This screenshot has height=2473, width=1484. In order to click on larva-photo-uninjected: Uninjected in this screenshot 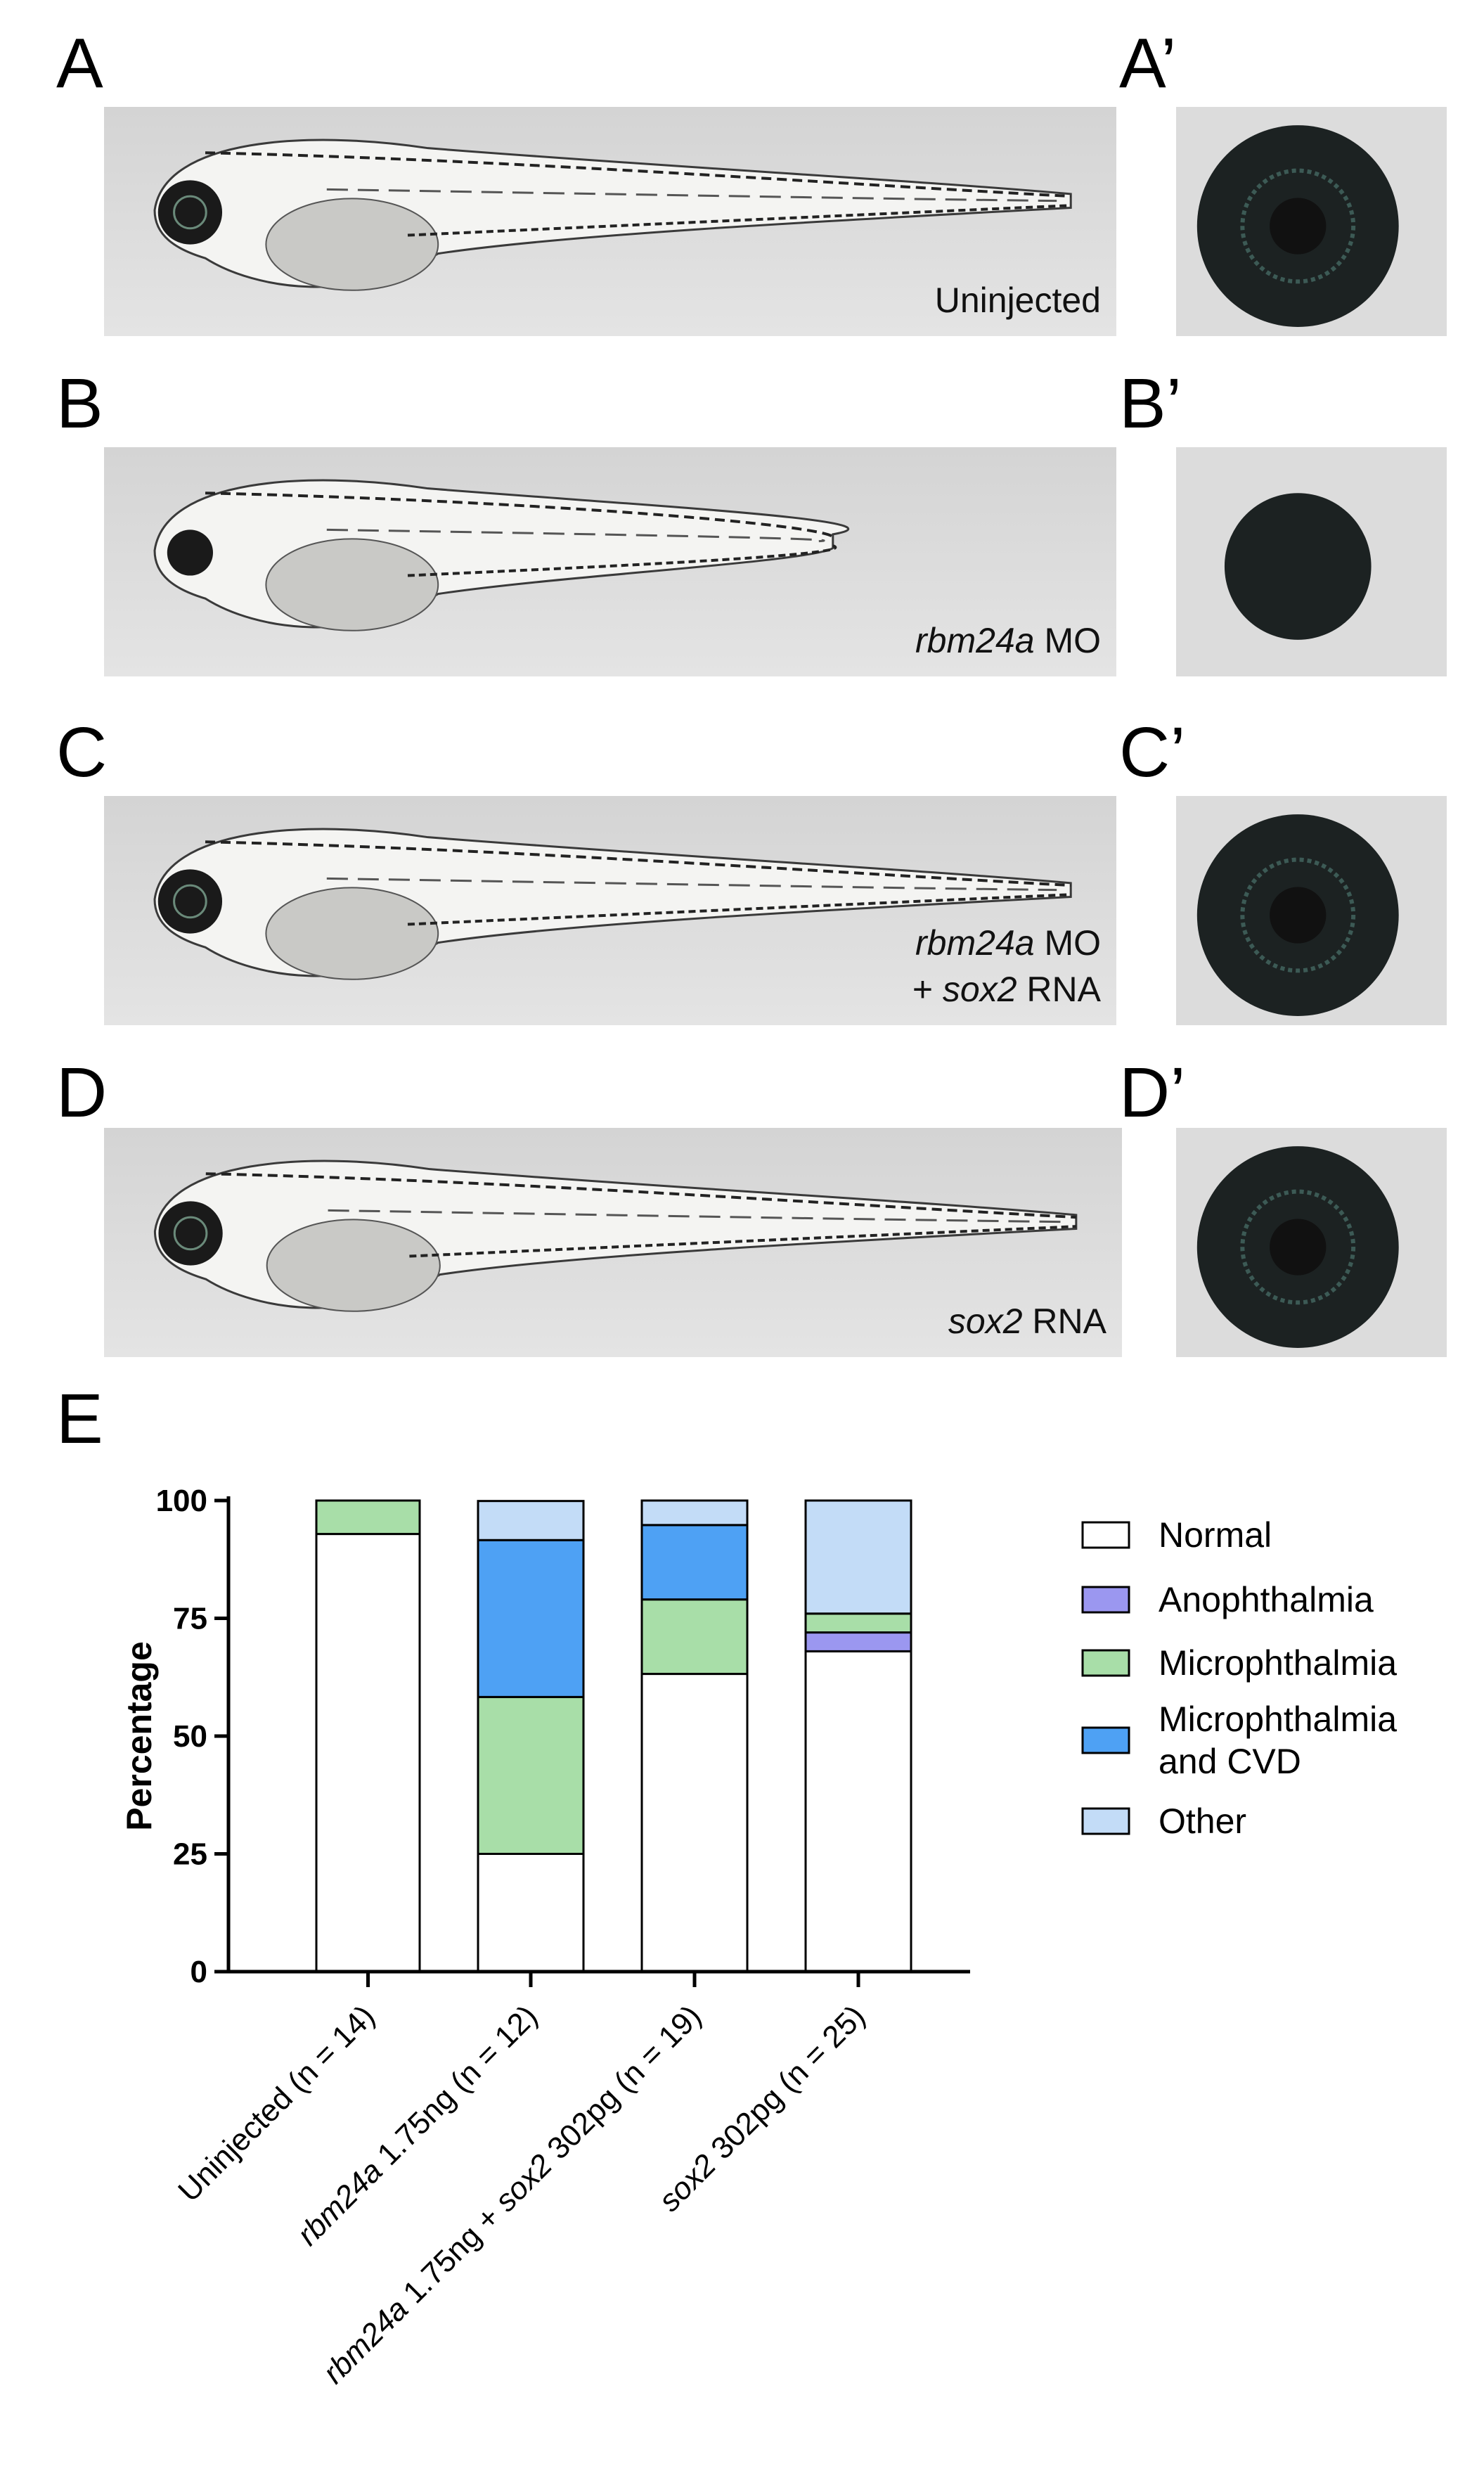, I will do `click(610, 222)`.